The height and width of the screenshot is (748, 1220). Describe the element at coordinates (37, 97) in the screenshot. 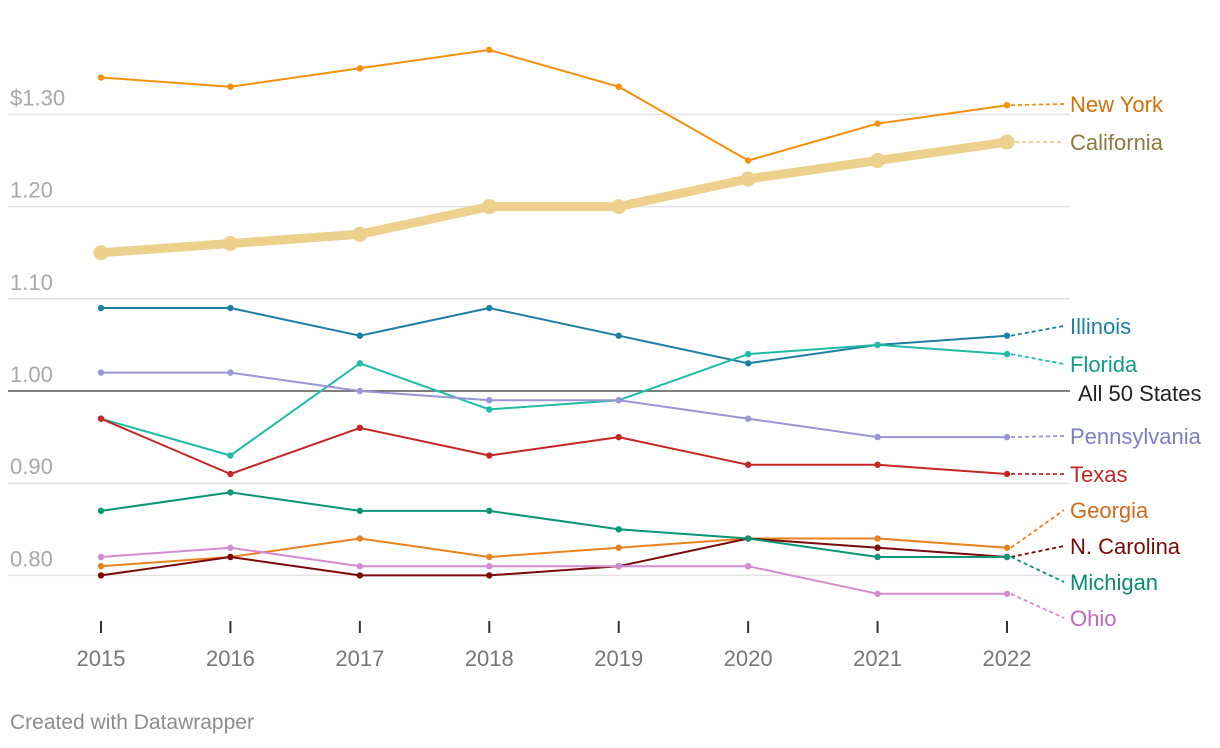

I see `y-tick-label: $1.30` at that location.